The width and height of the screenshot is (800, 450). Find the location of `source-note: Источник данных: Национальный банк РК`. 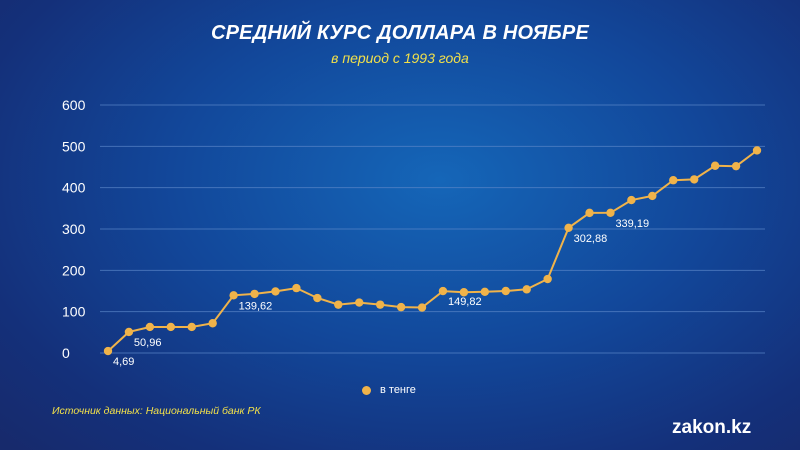

source-note: Источник данных: Национальный банк РК is located at coordinates (156, 411).